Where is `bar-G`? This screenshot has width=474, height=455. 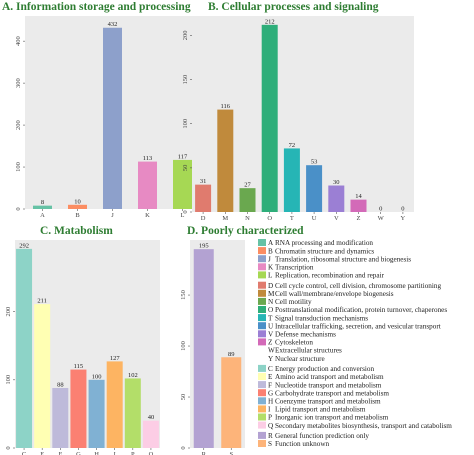
bar-G is located at coordinates (78, 408).